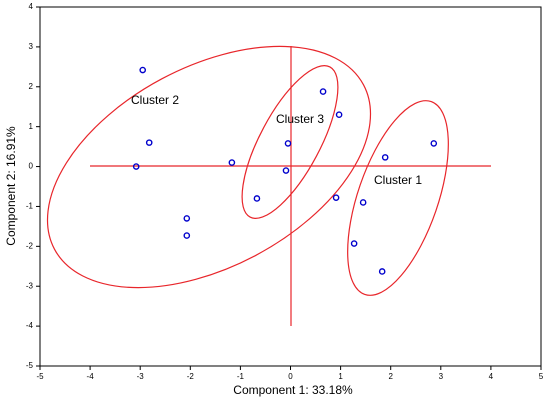 This screenshot has height=401, width=550. I want to click on y-tick-label: -1, so click(30, 206).